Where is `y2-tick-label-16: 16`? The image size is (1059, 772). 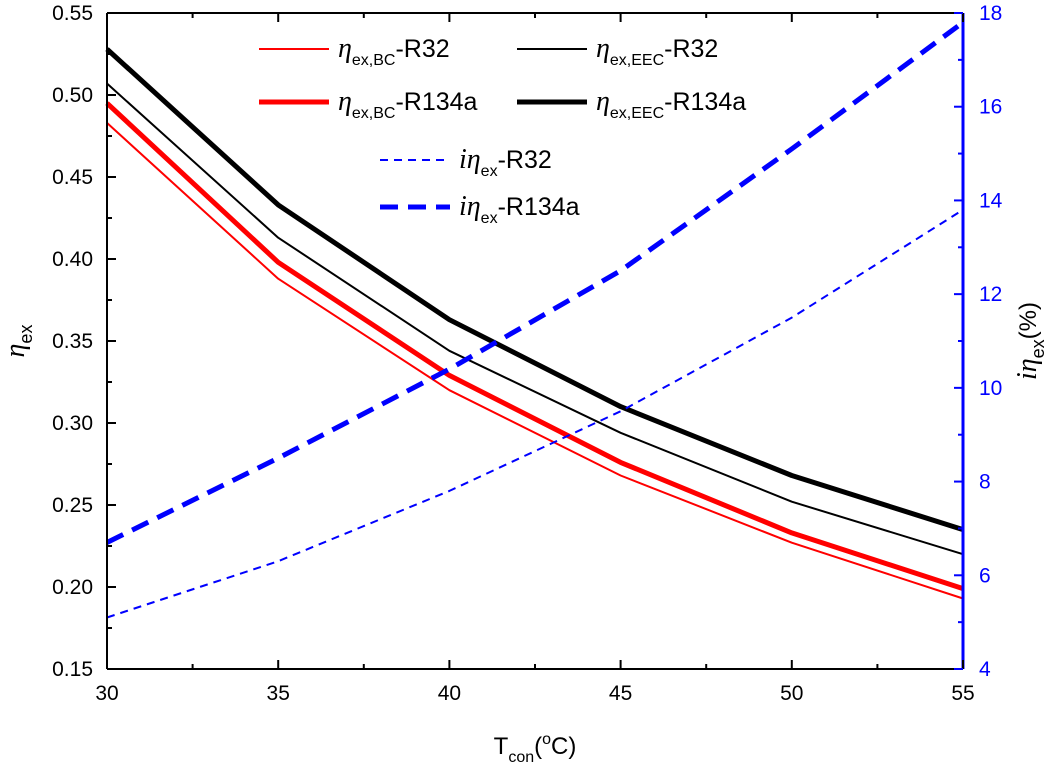
y2-tick-label-16: 16 is located at coordinates (990, 107).